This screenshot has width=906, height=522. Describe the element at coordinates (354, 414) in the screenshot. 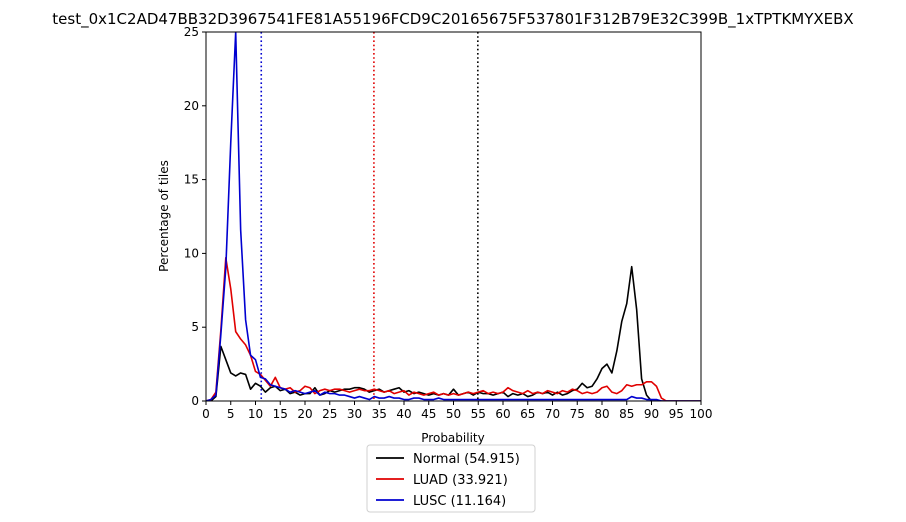

I see `x-tick-label: 30` at that location.